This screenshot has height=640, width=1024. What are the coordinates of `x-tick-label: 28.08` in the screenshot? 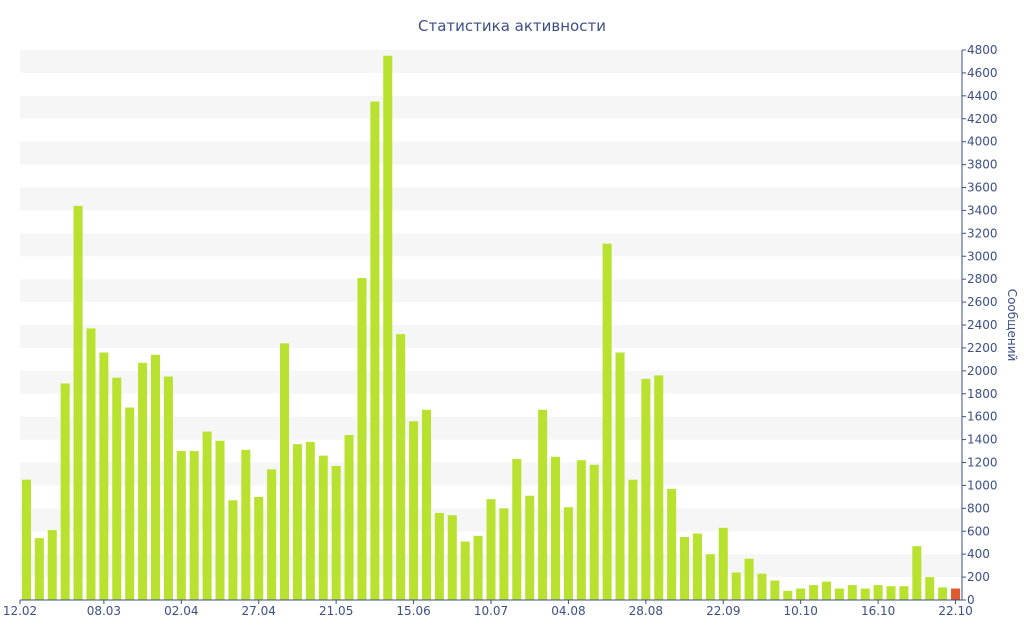 It's located at (646, 611).